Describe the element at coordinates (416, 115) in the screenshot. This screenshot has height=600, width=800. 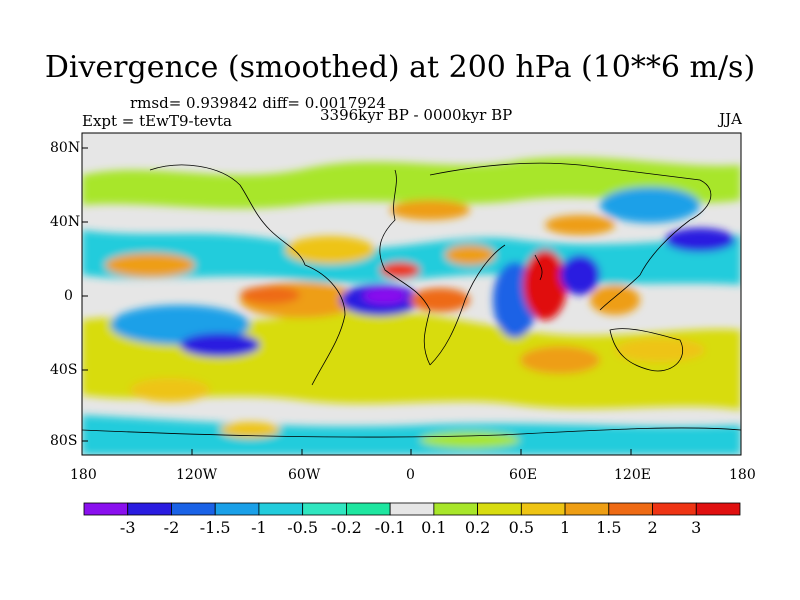
I see `period-label: 3396kyr BP - 0000kyr BP` at that location.